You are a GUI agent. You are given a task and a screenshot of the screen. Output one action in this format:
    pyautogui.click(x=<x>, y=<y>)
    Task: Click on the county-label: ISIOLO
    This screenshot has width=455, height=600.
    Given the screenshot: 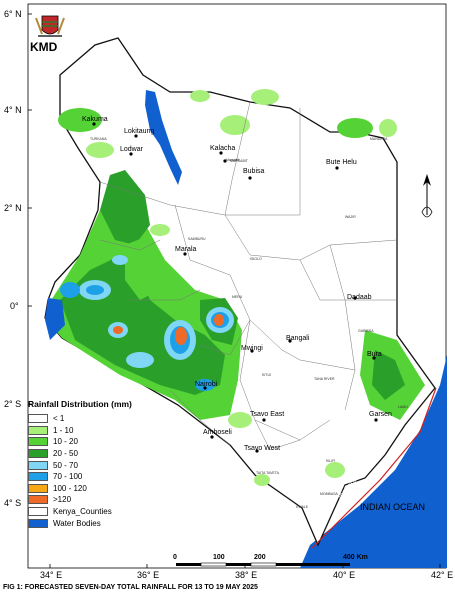 What is the action you would take?
    pyautogui.click(x=256, y=259)
    